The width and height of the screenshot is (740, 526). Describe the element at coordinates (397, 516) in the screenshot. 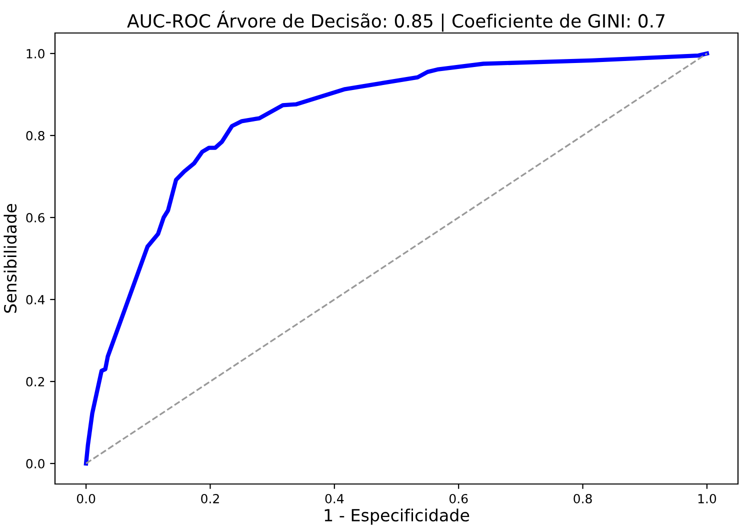

I see `x-axis-title: 1 - Especificidade` at that location.